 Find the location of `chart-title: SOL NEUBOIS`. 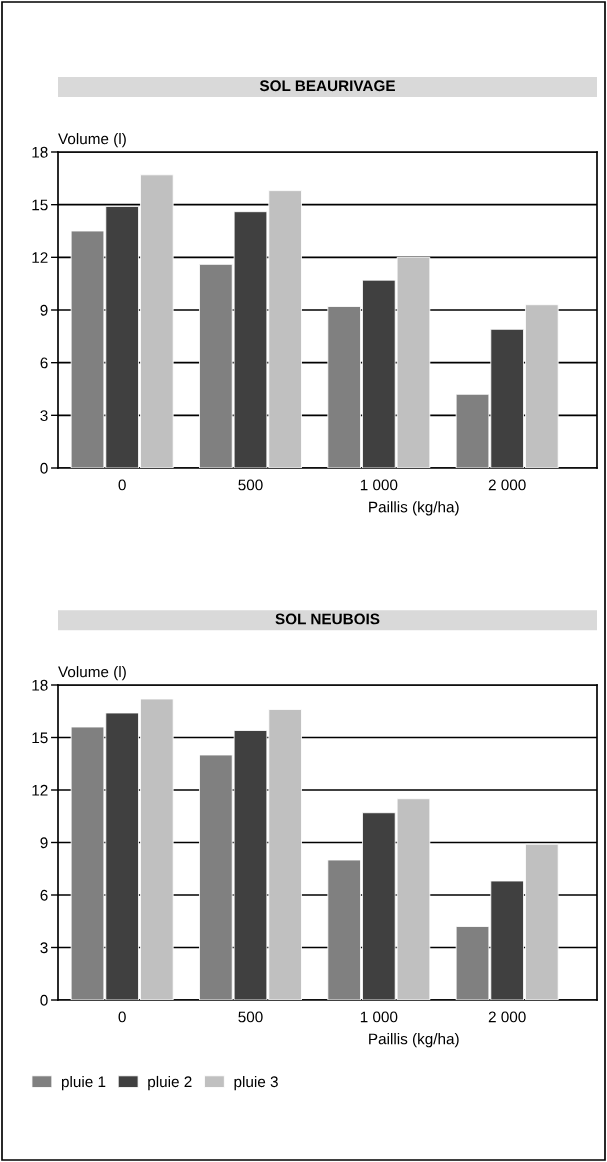

chart-title: SOL NEUBOIS is located at coordinates (327, 619).